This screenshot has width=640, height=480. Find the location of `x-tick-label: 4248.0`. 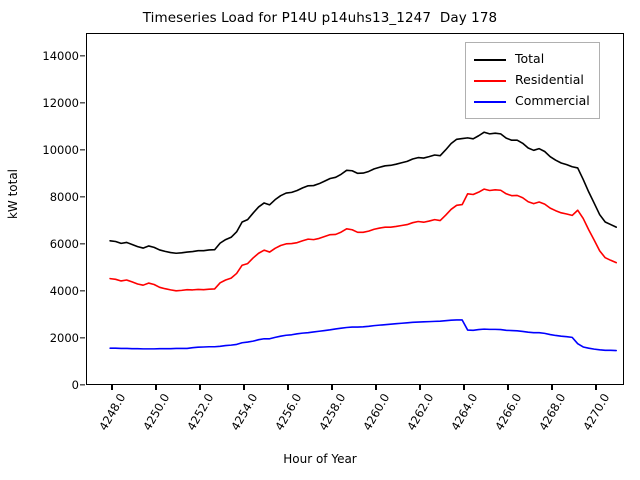

x-tick-label: 4248.0 is located at coordinates (112, 412).